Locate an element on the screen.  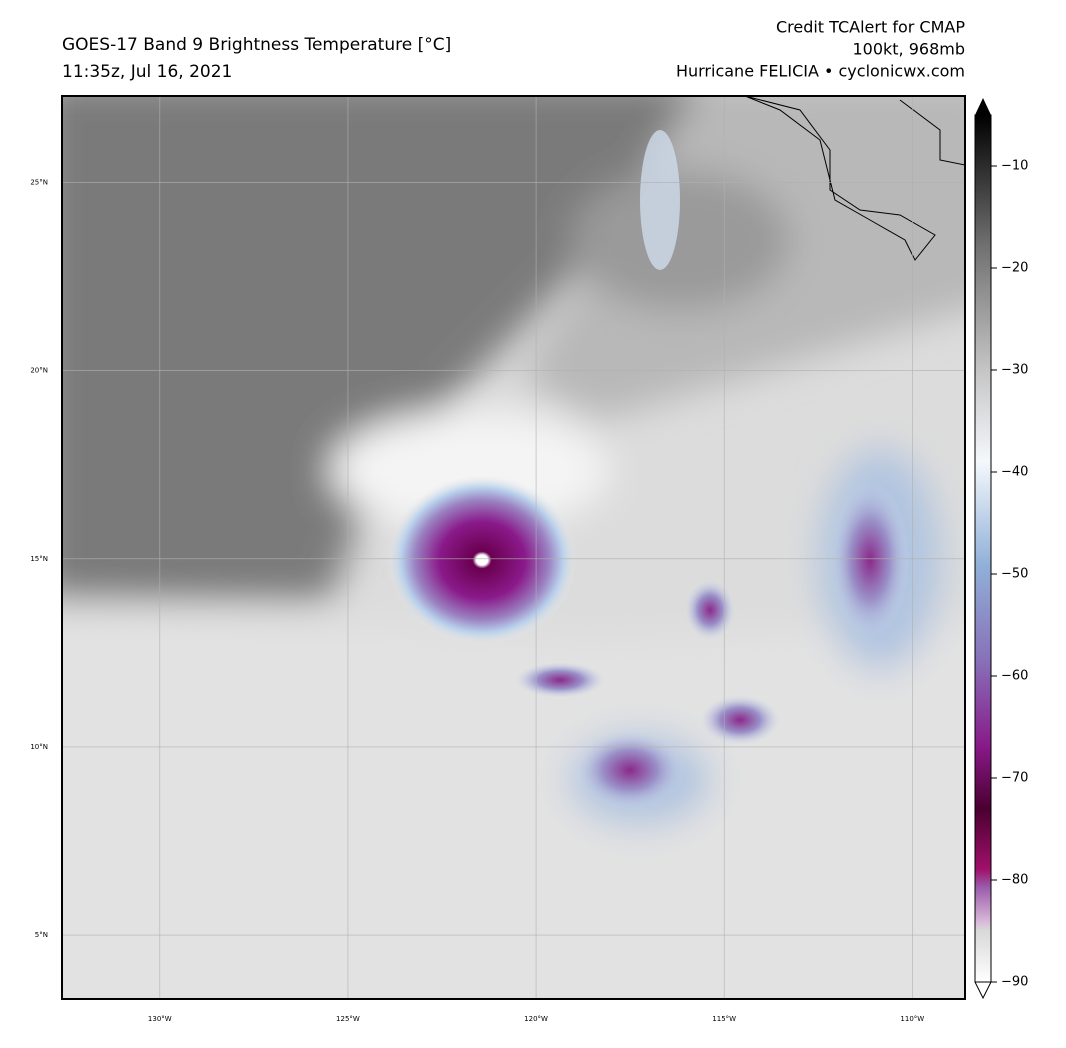
lon-label: 130°W is located at coordinates (160, 1019).